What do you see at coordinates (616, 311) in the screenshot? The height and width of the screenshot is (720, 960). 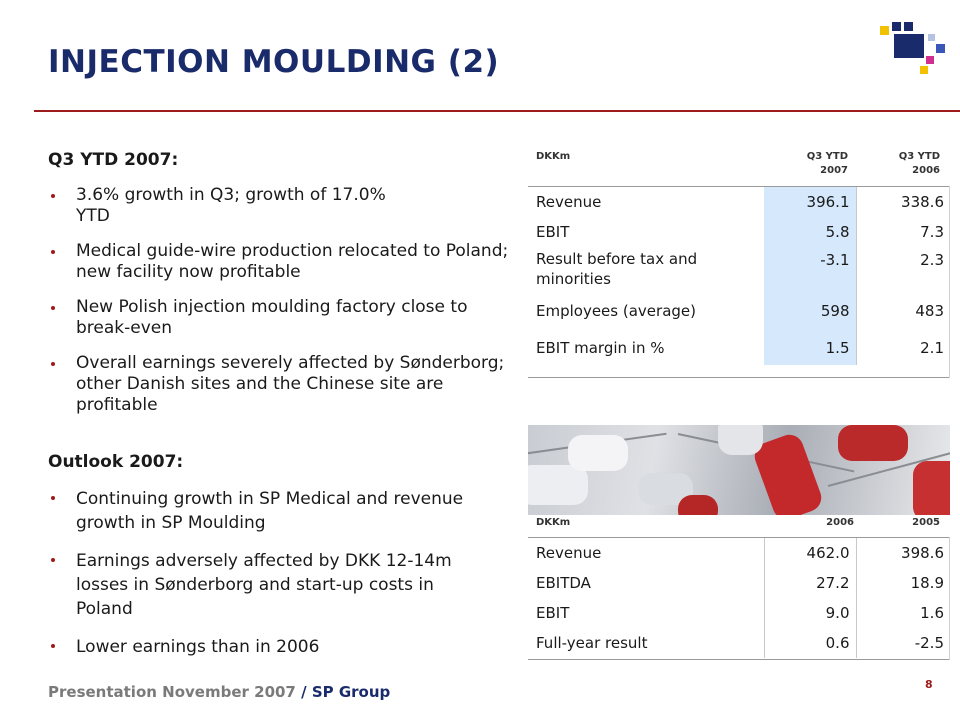 I see `row-label: Employees (average)` at bounding box center [616, 311].